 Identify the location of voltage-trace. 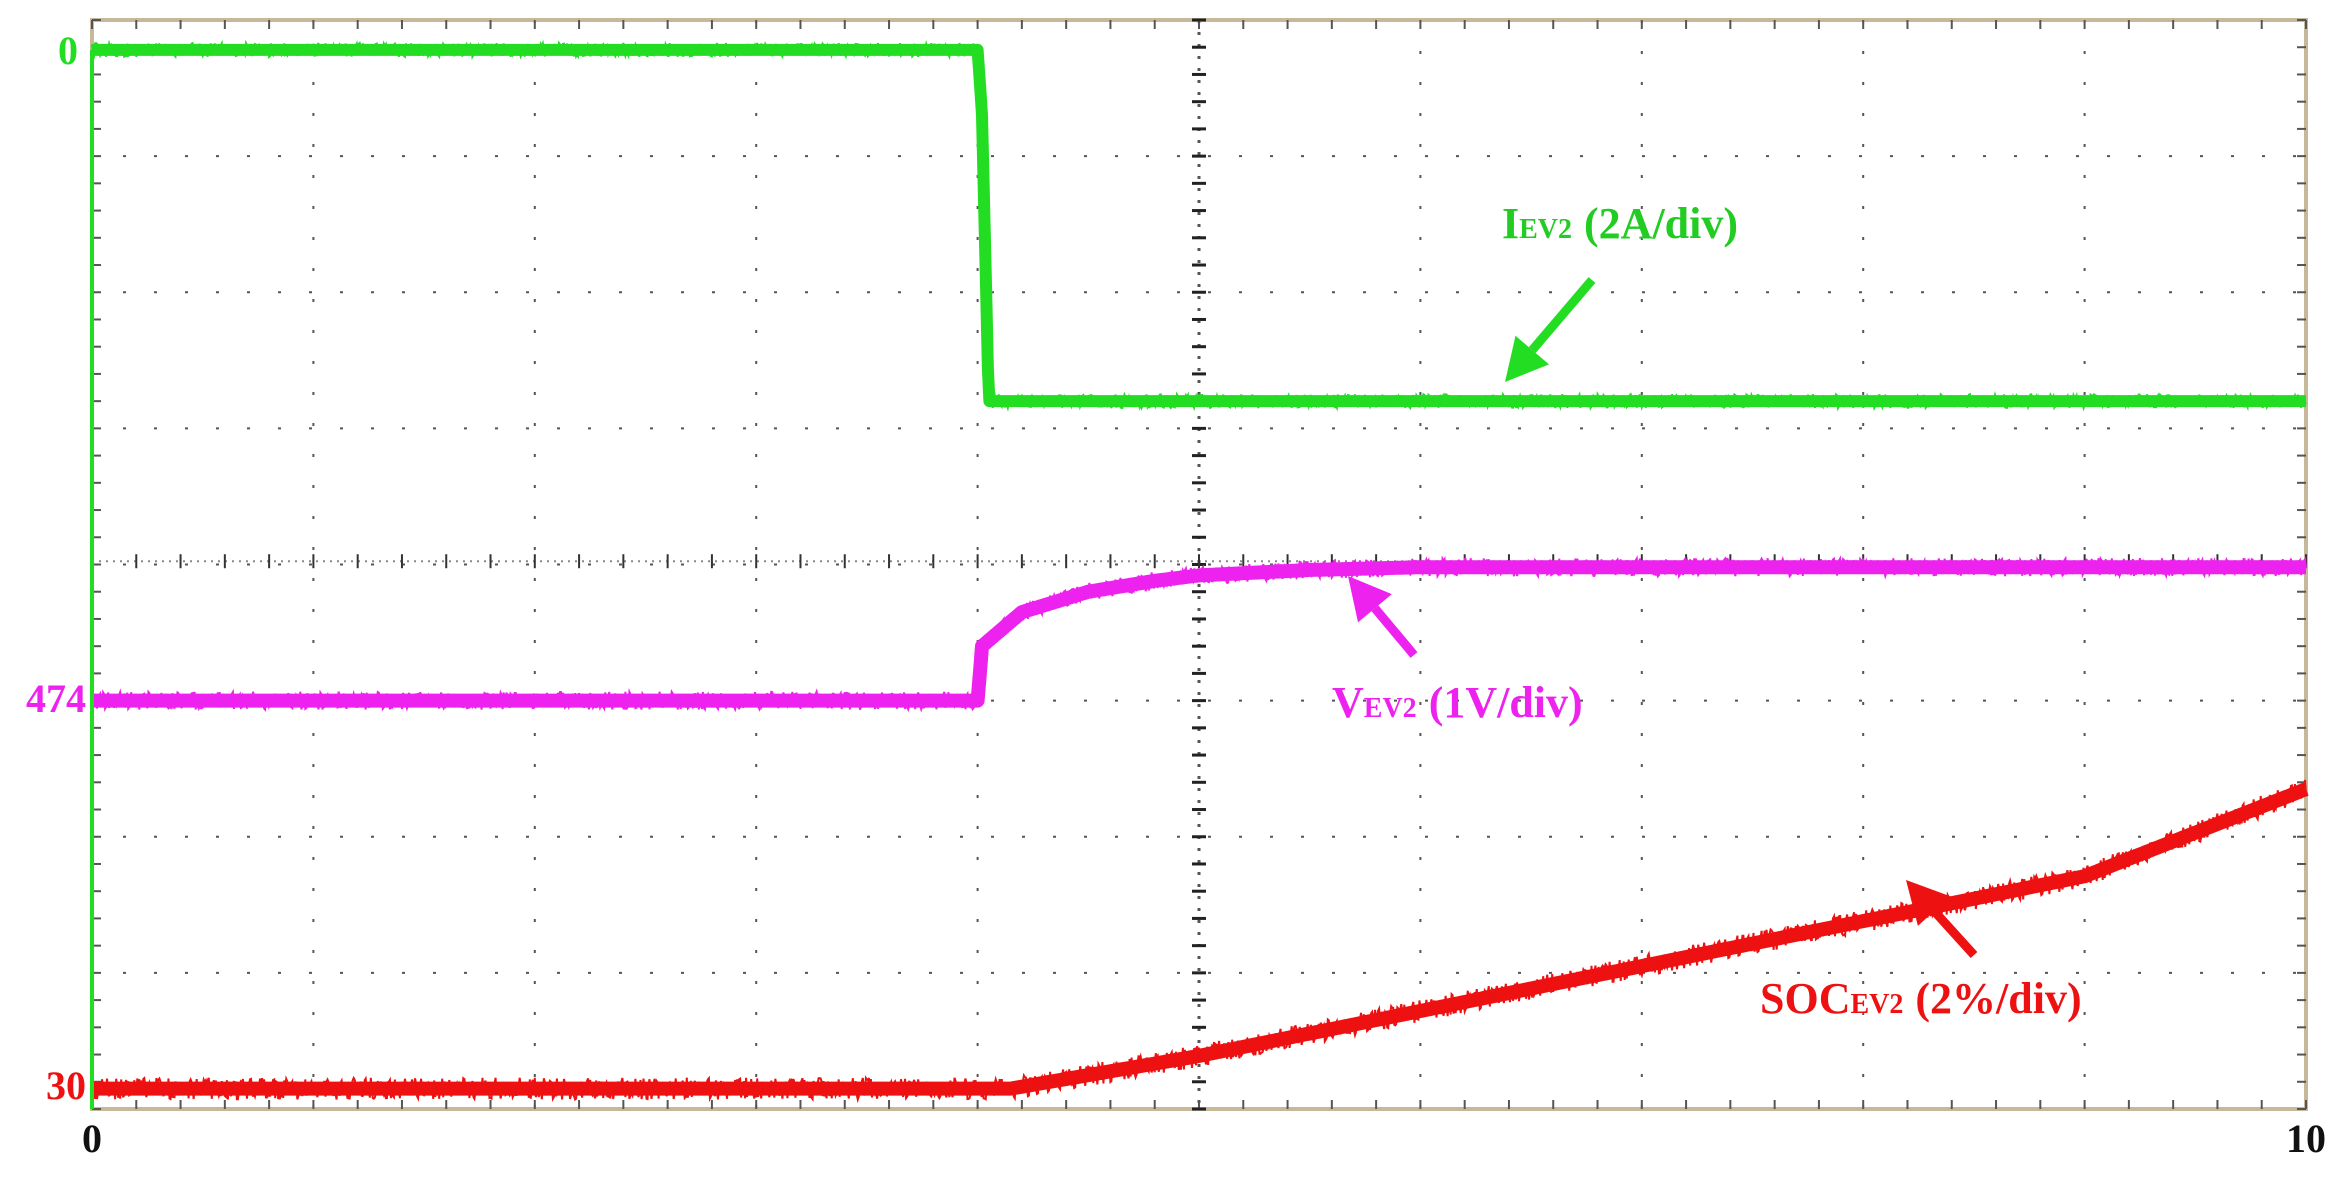
(1199, 634).